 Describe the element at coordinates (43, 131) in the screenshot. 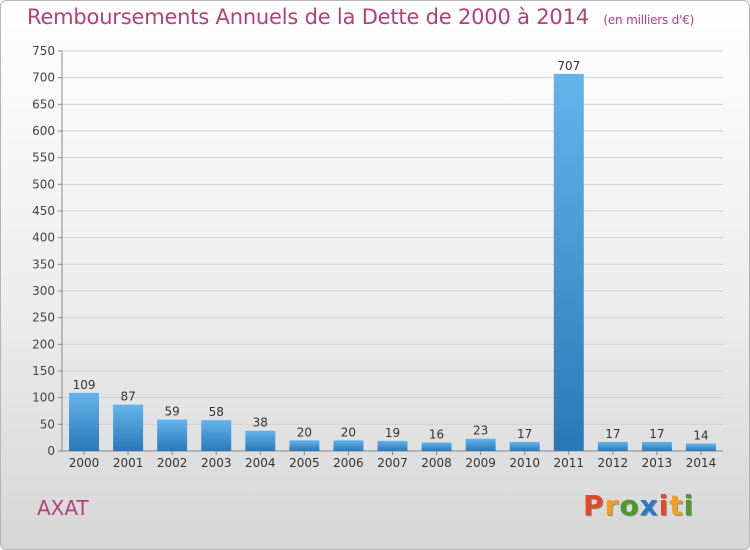

I see `y-tick-label: 600` at that location.